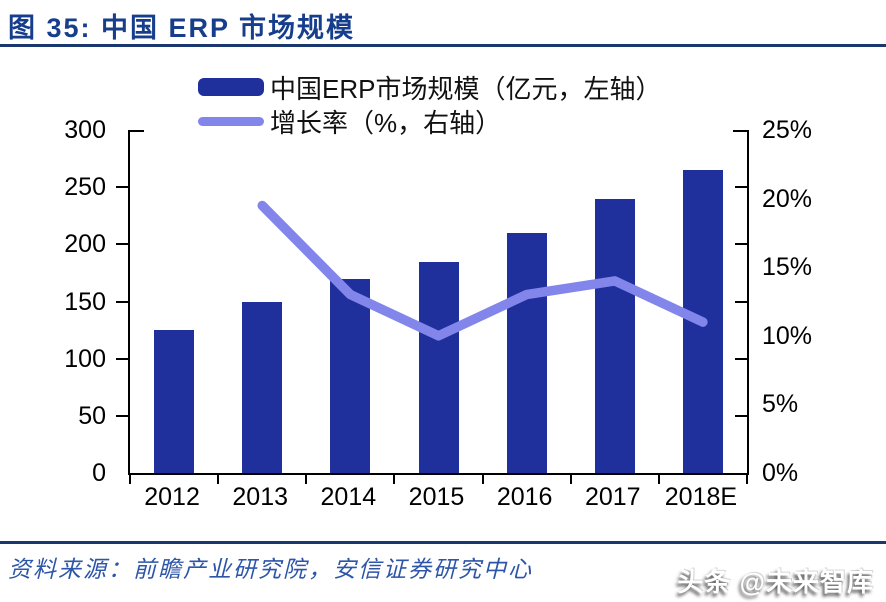 This screenshot has height=602, width=886. Describe the element at coordinates (780, 473) in the screenshot. I see `right-axis-label-0%: 0%` at that location.